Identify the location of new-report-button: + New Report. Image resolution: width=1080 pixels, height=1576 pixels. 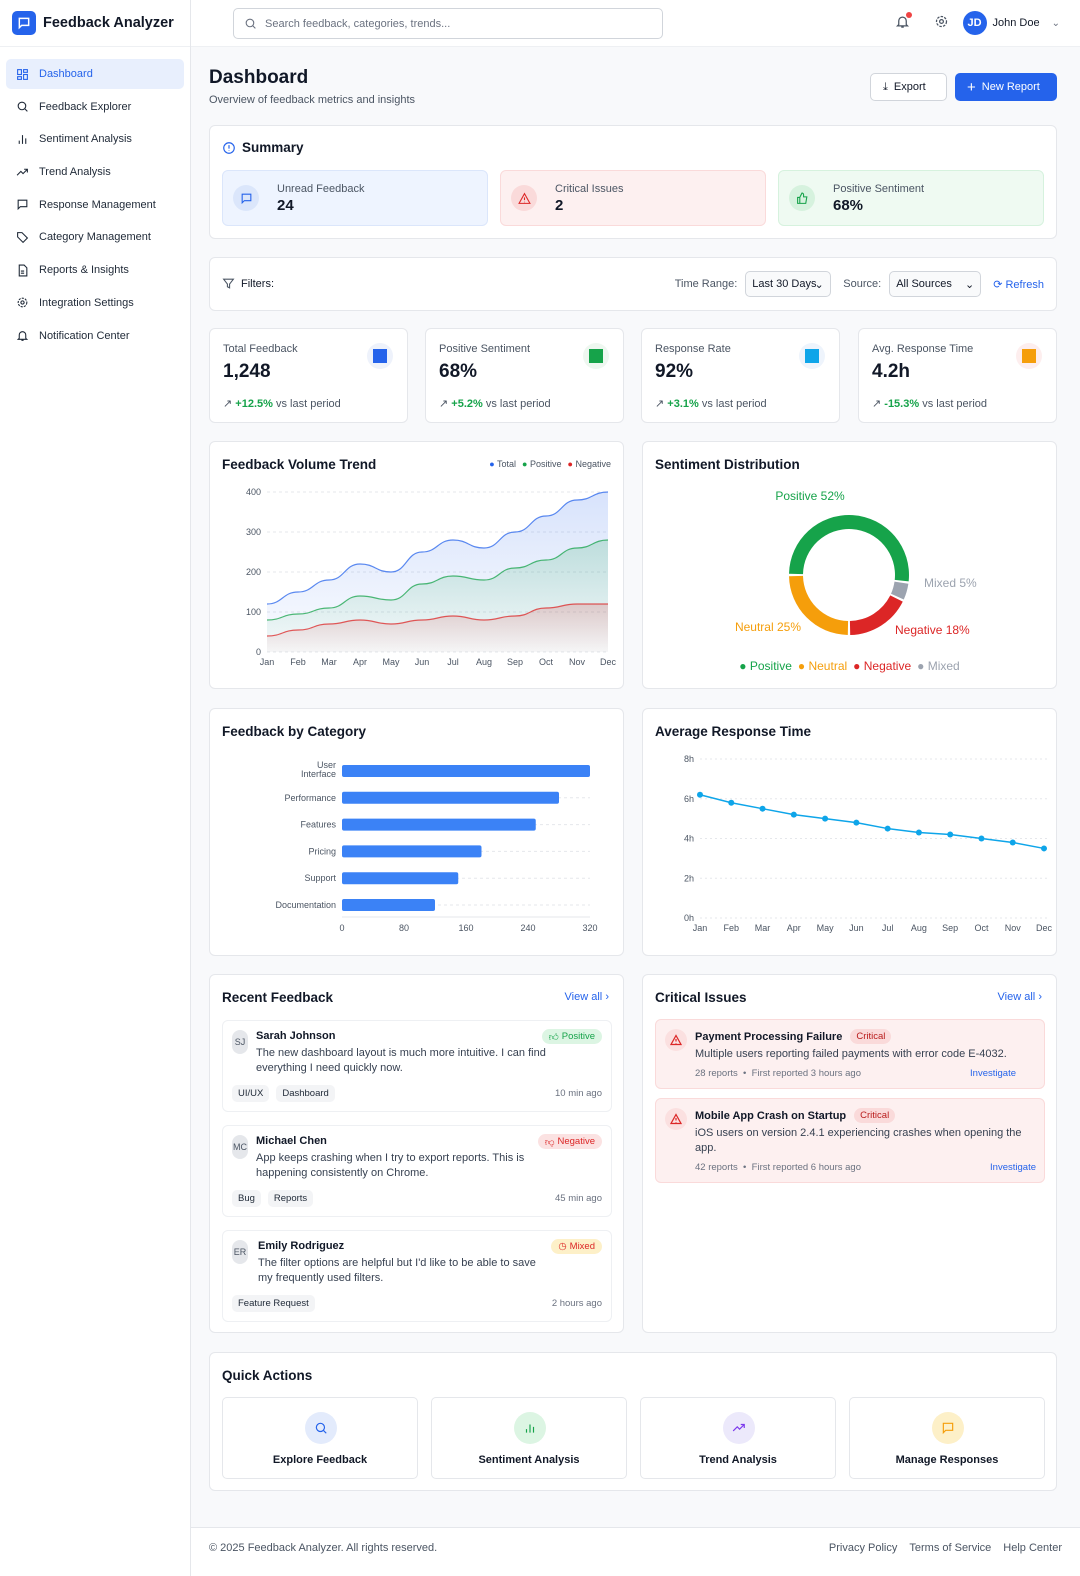
(1006, 87).